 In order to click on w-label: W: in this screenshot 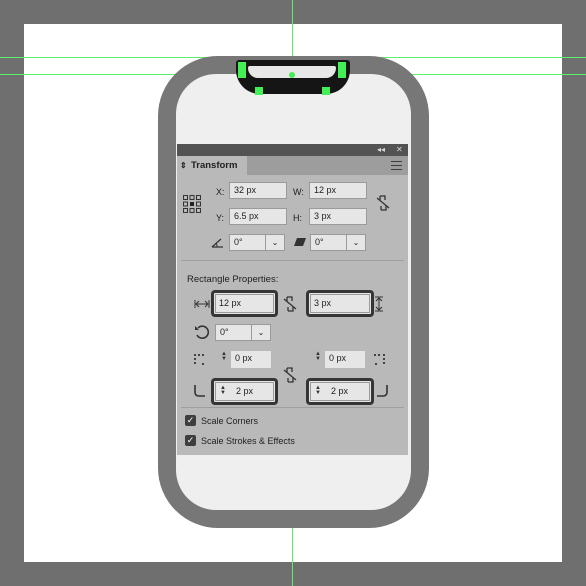, I will do `click(298, 192)`.